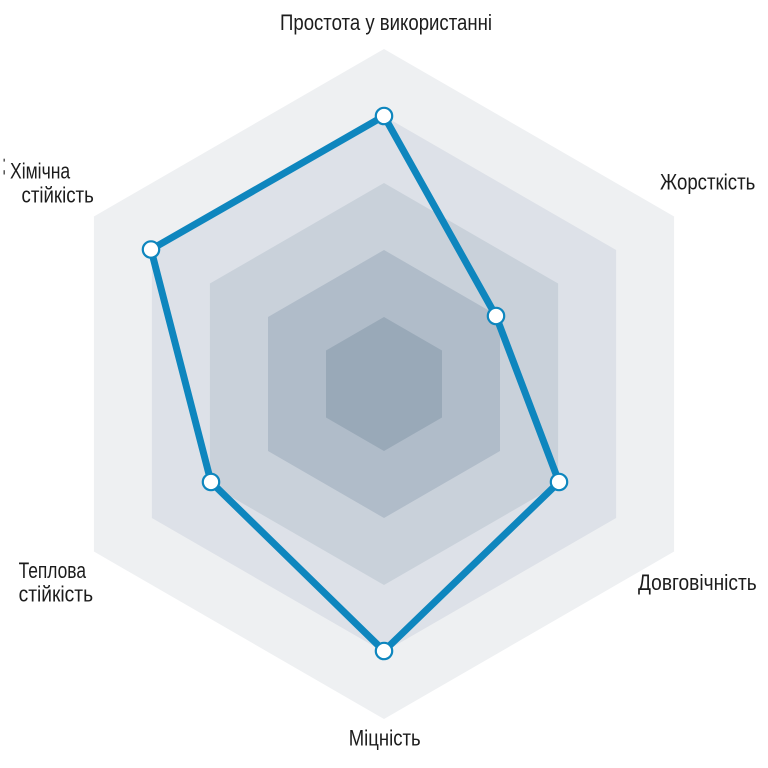 This screenshot has width=768, height=768. I want to click on svg-text: Хімічна, so click(40, 171).